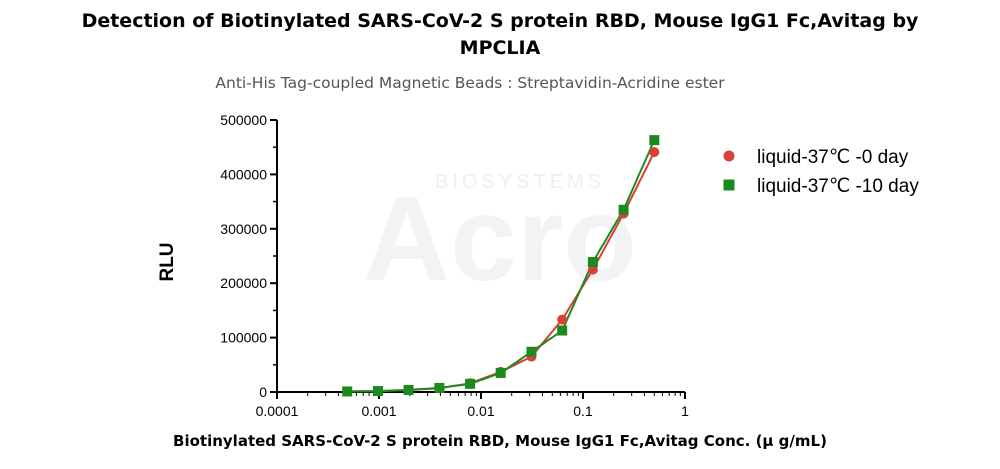 The height and width of the screenshot is (469, 1000). Describe the element at coordinates (833, 157) in the screenshot. I see `legend-label-series-1: liquid-37℃ -0 day` at that location.